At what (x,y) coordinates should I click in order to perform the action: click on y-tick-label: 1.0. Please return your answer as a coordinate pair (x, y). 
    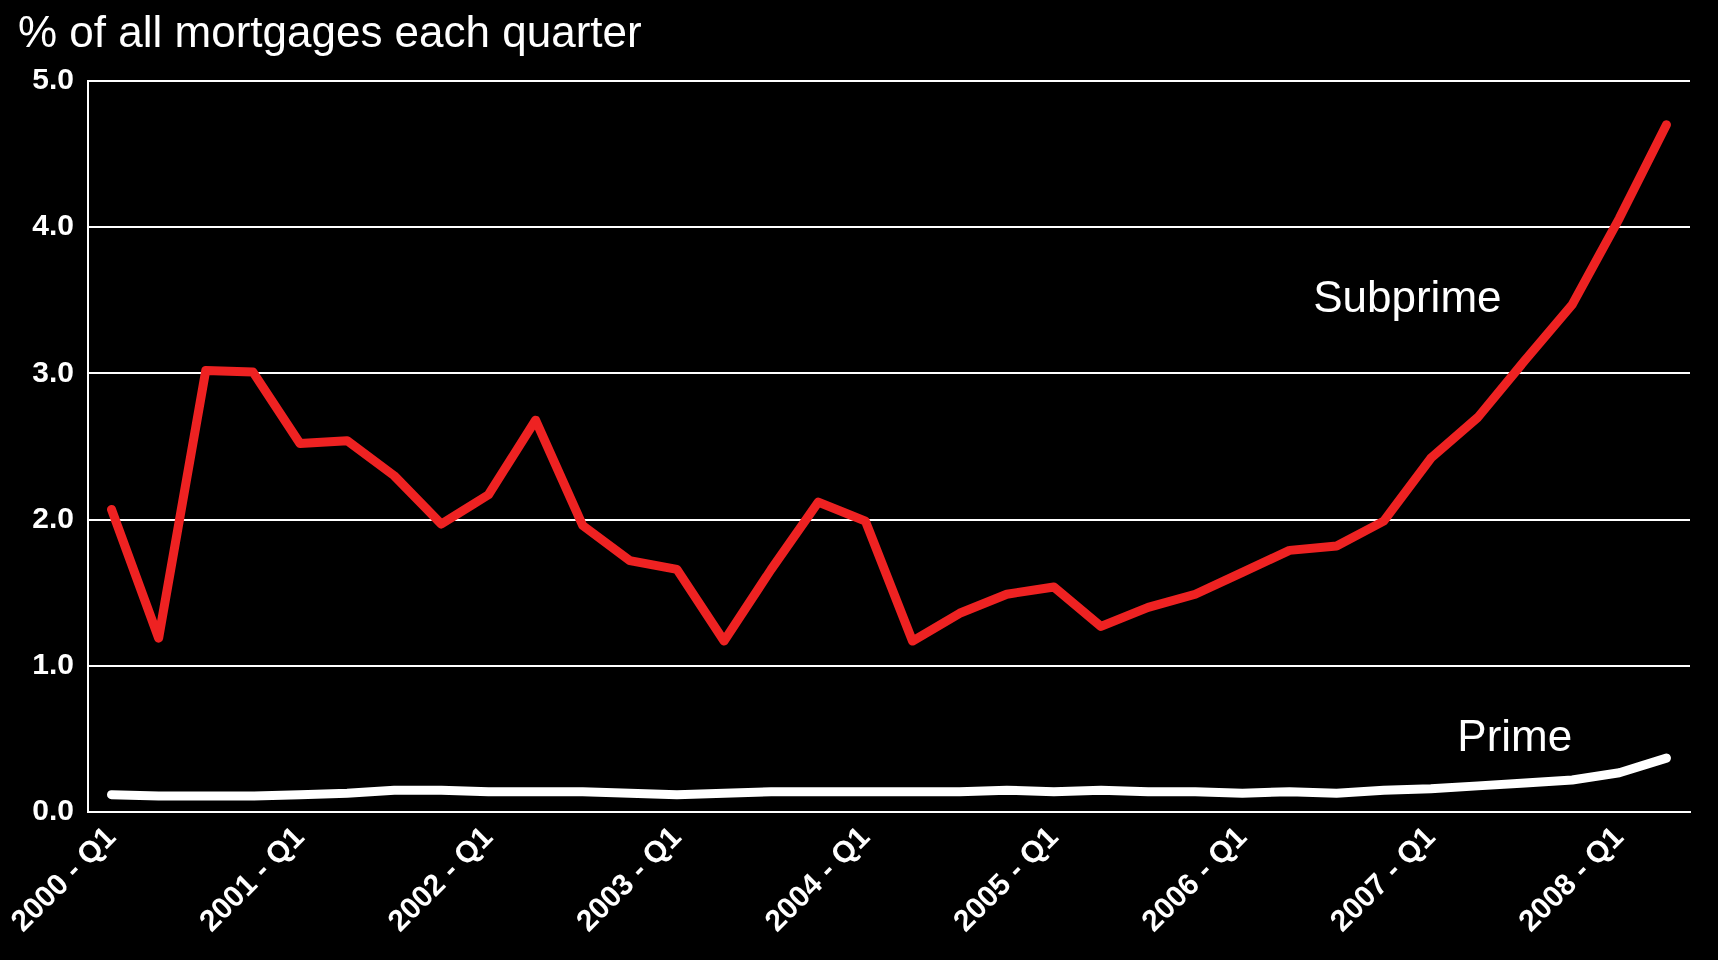
    Looking at the image, I should click on (53, 664).